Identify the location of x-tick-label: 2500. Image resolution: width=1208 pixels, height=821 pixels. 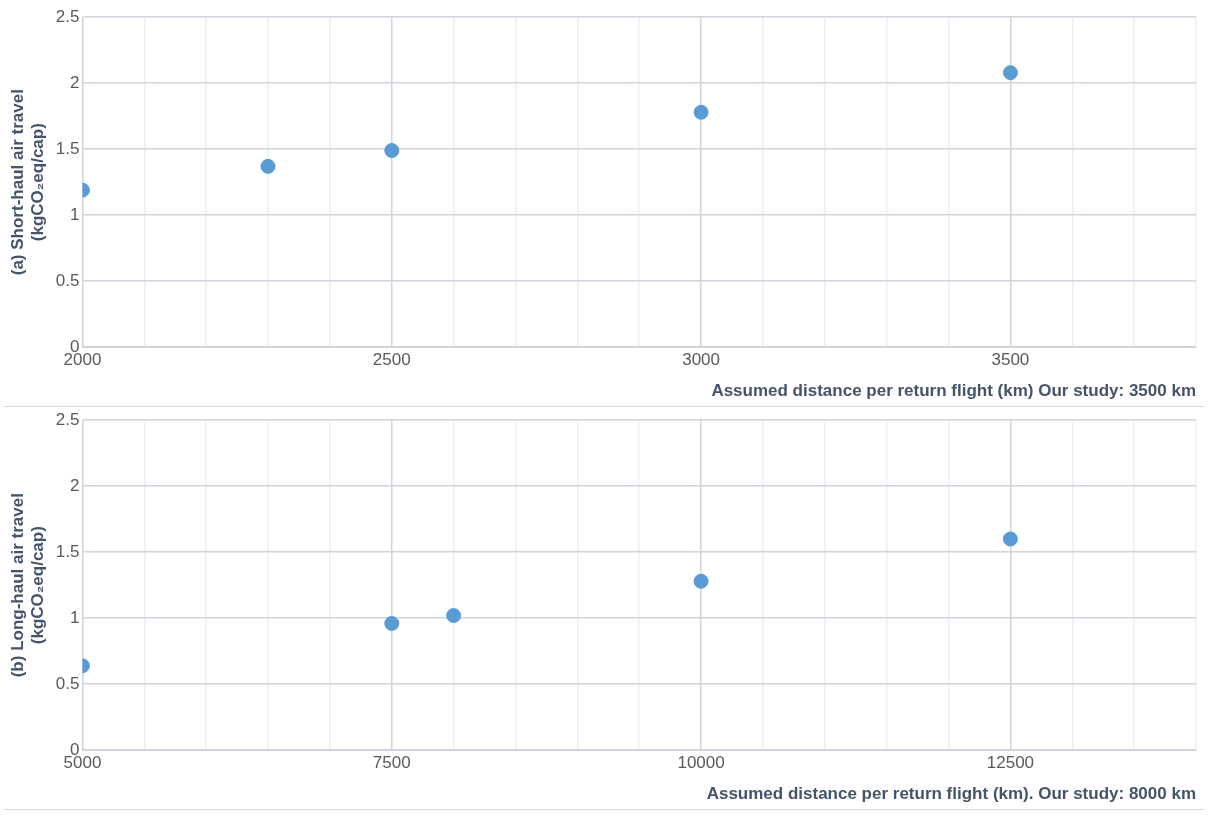
(391, 360).